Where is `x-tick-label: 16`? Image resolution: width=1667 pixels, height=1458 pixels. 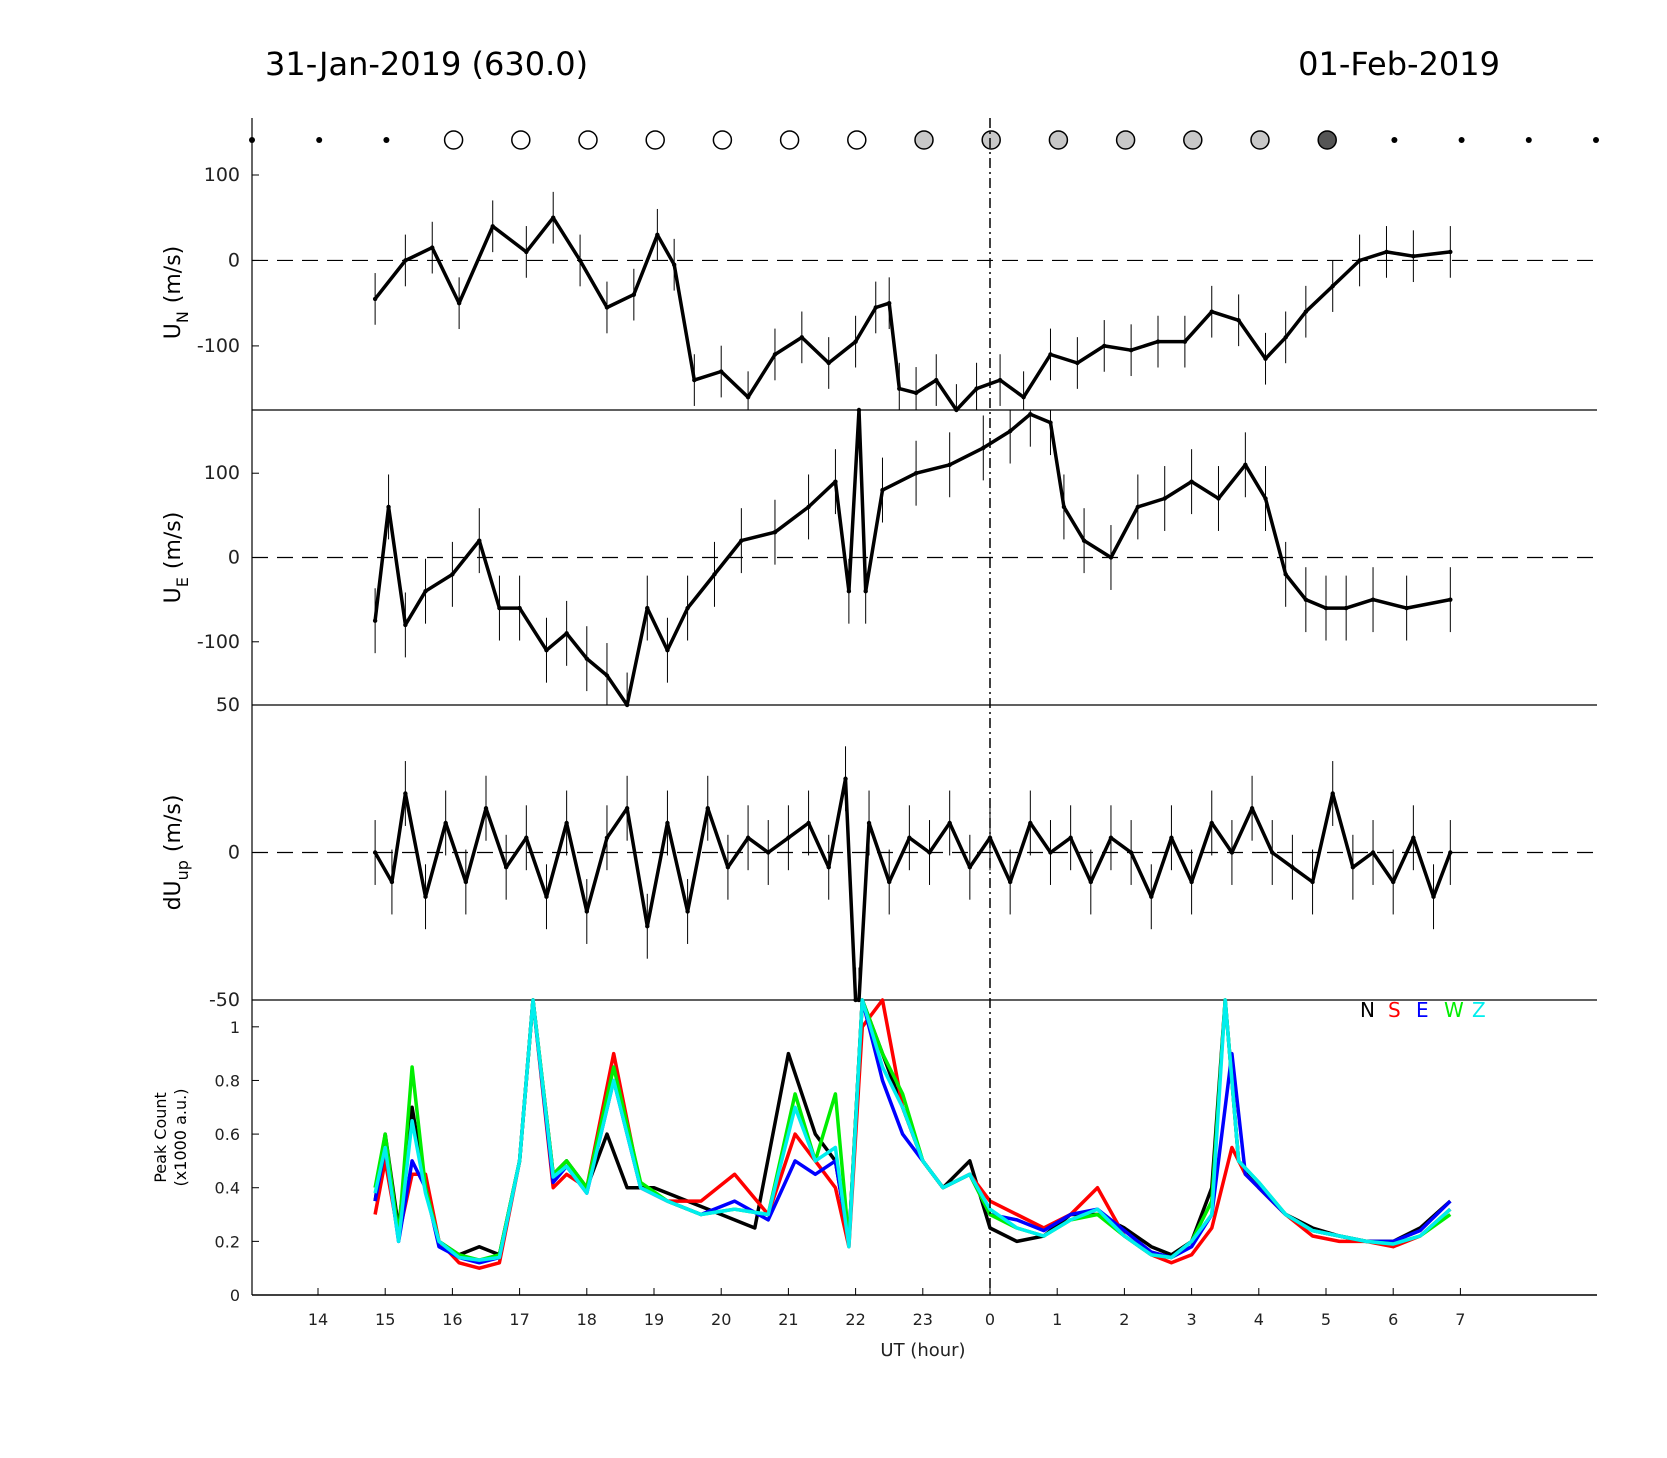
x-tick-label: 16 is located at coordinates (452, 1319).